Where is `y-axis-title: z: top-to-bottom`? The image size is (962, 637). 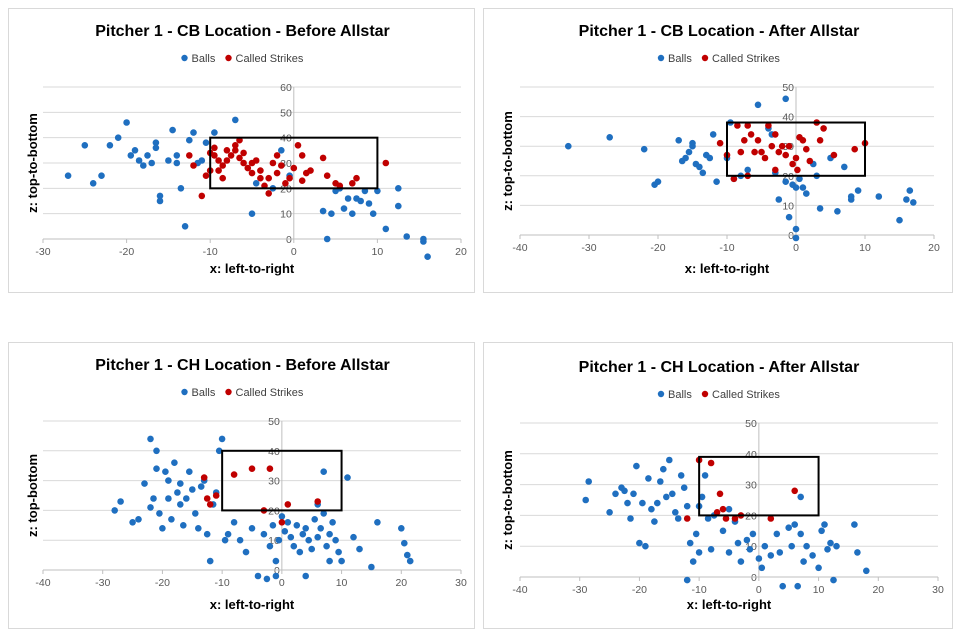
y-axis-title: z: top-to-bottom is located at coordinates (507, 161).